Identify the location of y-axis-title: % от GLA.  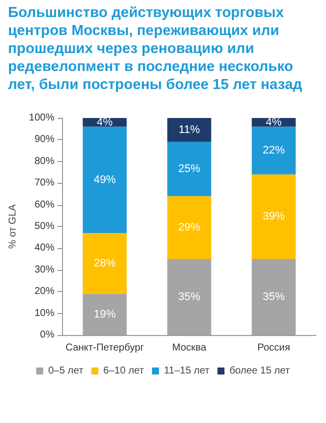
(13, 226).